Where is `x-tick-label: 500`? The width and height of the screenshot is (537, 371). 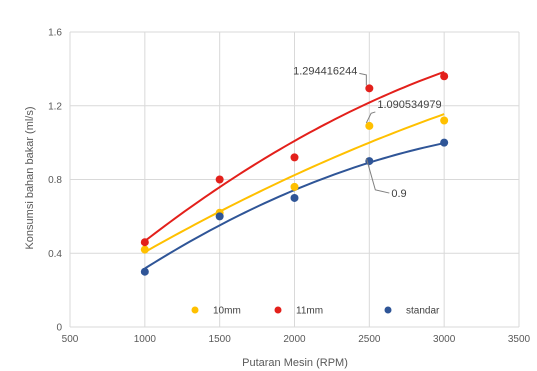 x-tick-label: 500 is located at coordinates (70, 339).